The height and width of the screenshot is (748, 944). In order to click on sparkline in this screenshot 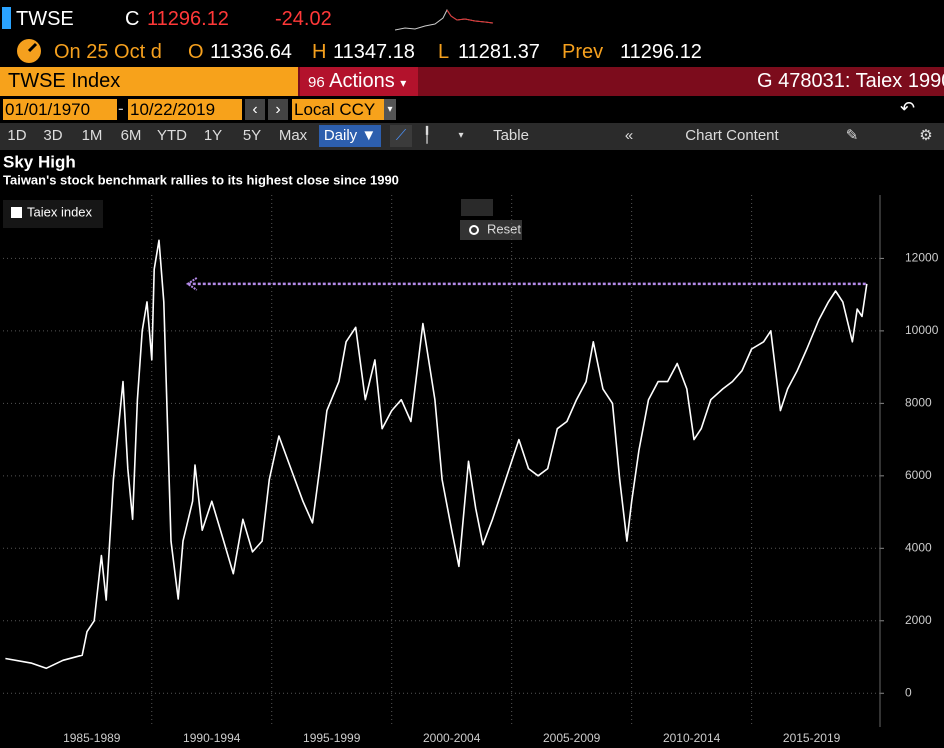, I will do `click(444, 20)`.